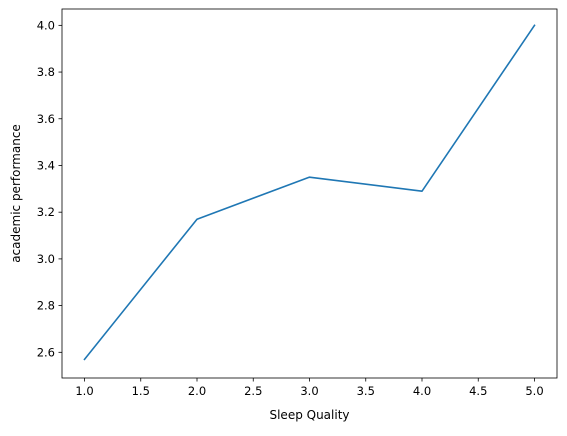 Image resolution: width=567 pixels, height=436 pixels. I want to click on x-tick-label: 1.5, so click(141, 391).